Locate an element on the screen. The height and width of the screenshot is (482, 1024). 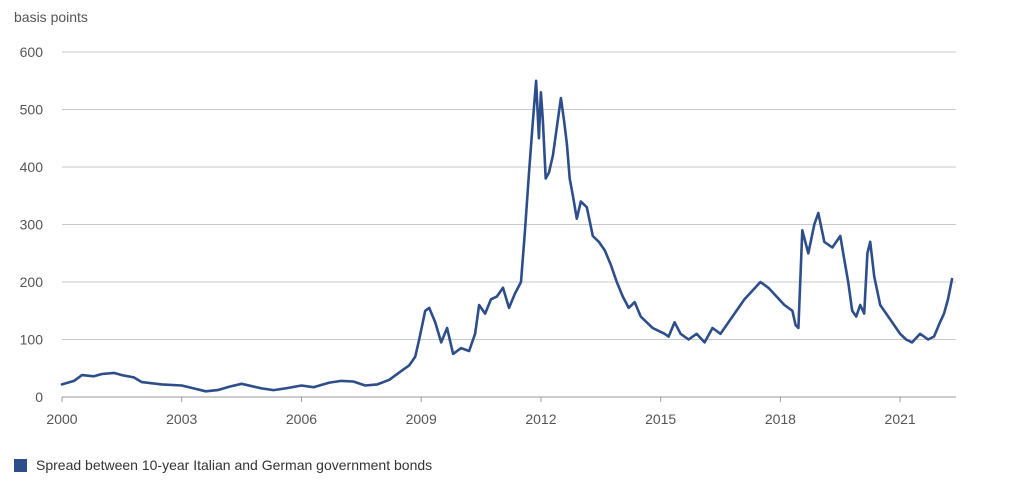
x-tick-label: 2000 is located at coordinates (61, 419).